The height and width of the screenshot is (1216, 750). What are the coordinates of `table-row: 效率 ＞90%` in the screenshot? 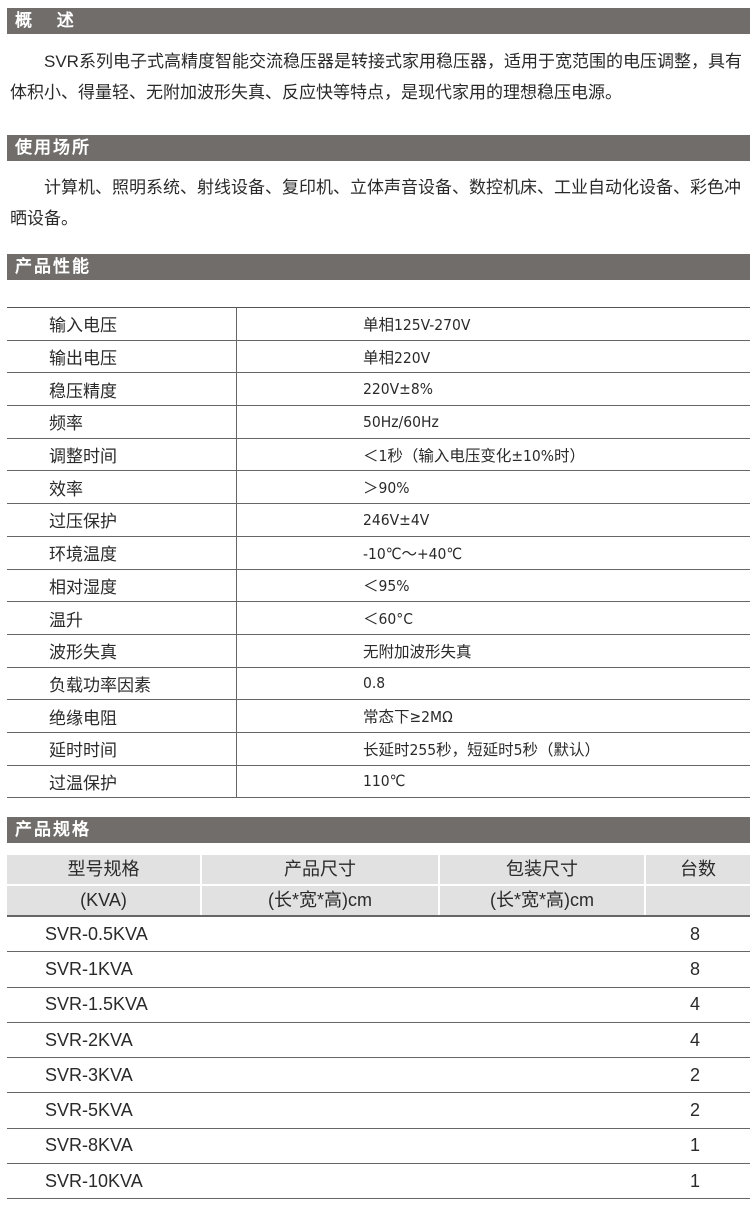 It's located at (378, 488).